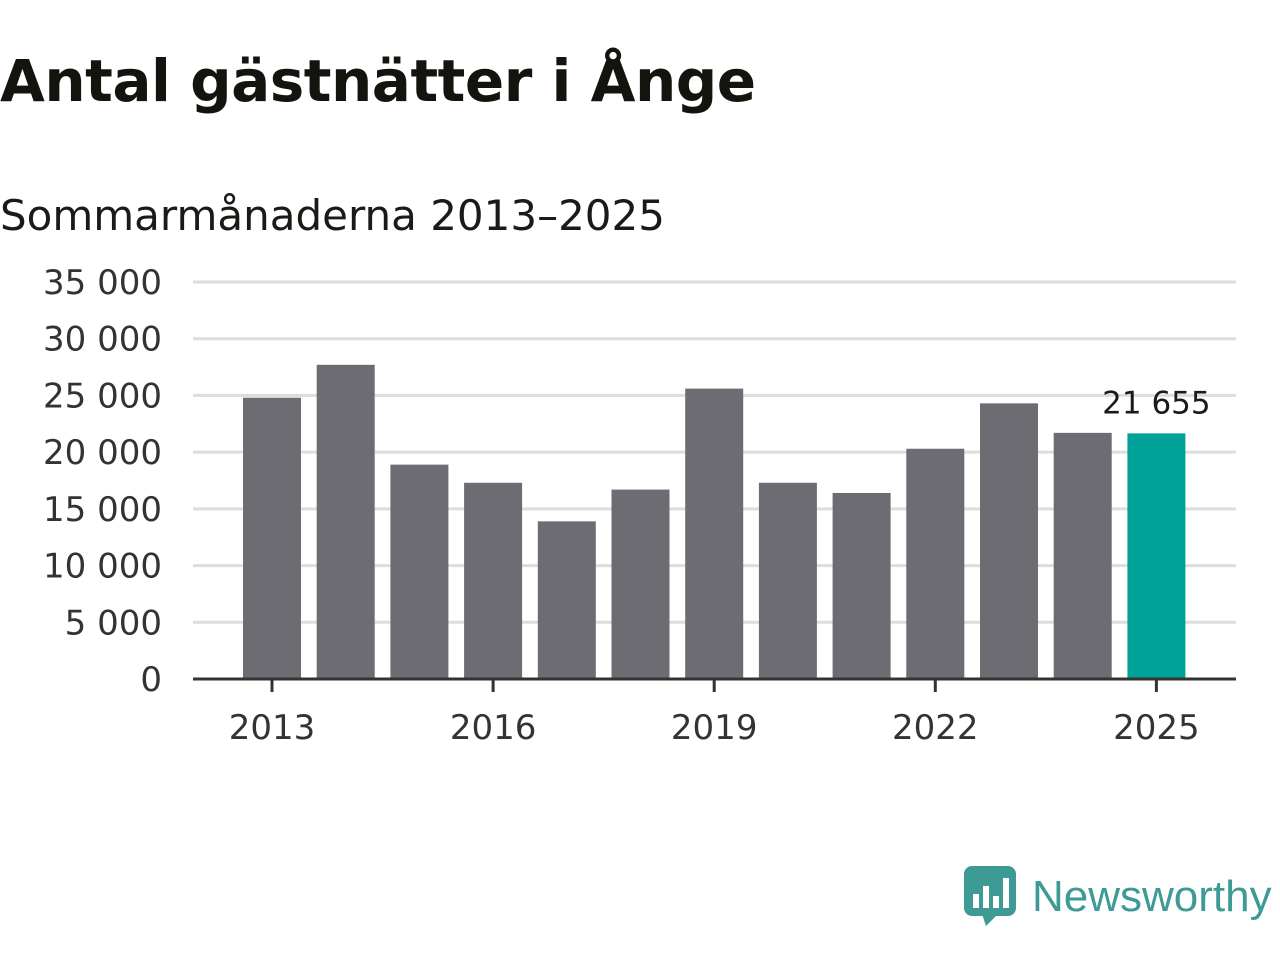  I want to click on bar-2015, so click(419, 571).